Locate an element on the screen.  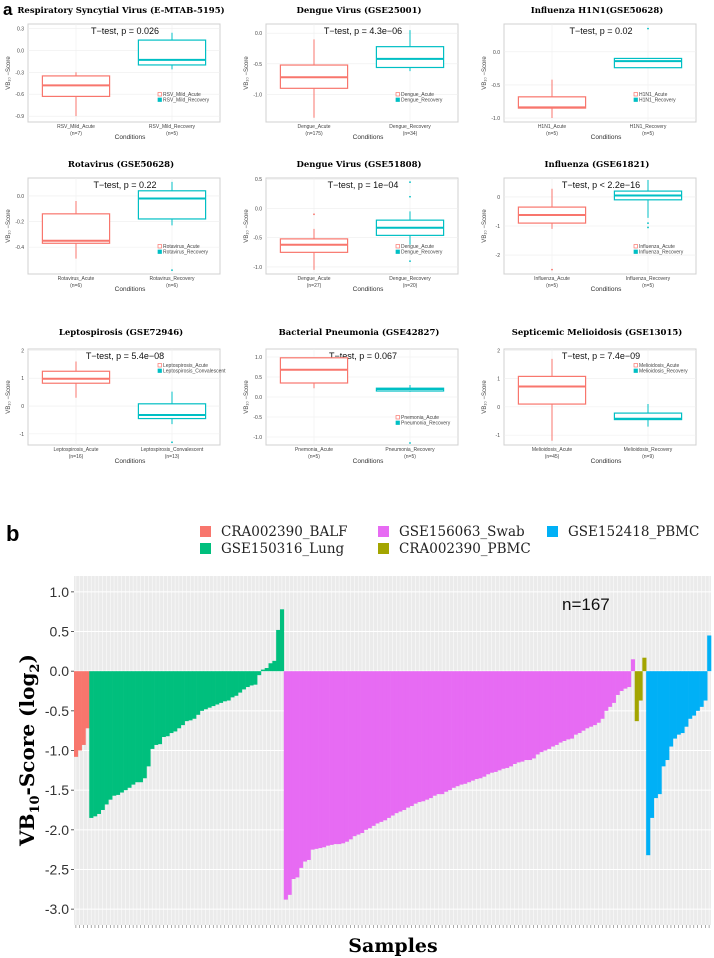
legend-label: Dengue_Recovery is located at coordinates (422, 253).